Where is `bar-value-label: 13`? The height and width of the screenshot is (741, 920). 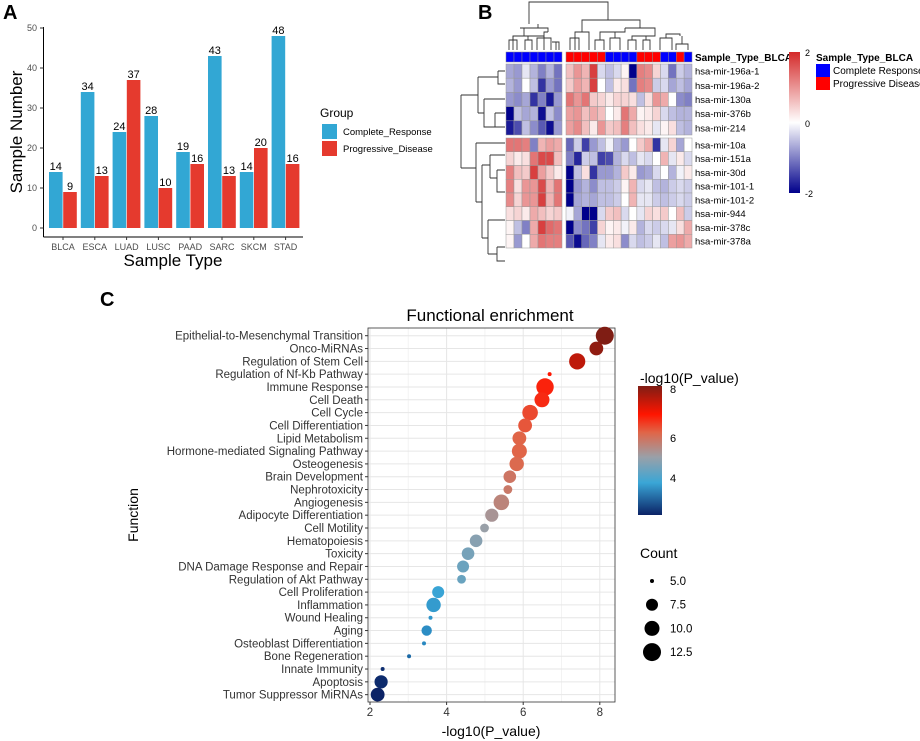 bar-value-label: 13 is located at coordinates (229, 171).